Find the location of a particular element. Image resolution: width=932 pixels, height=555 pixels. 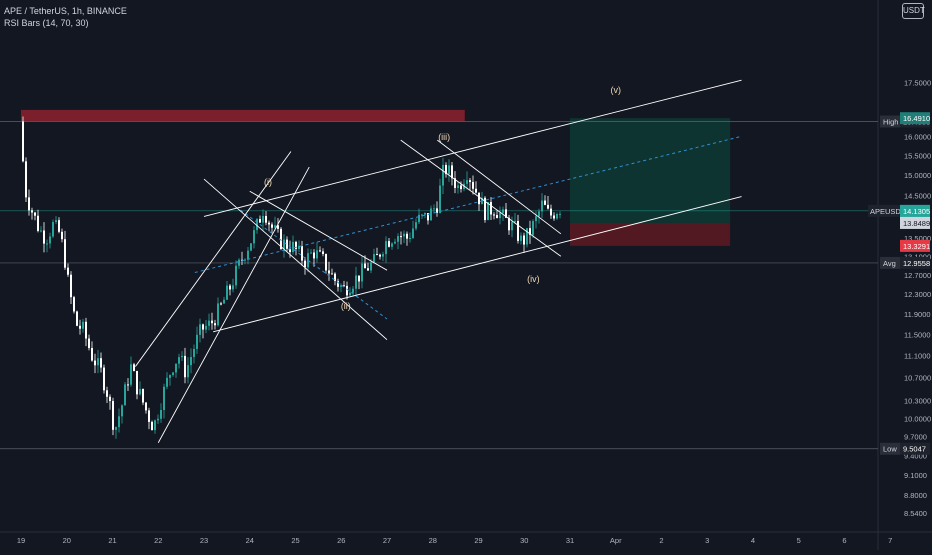

symbol-title: APE / TetherUS, 1h, BINANCE is located at coordinates (65, 11).